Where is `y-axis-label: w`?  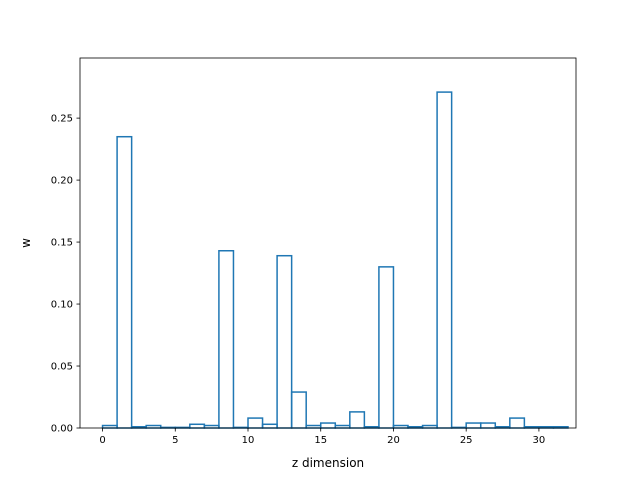 y-axis-label: w is located at coordinates (26, 243).